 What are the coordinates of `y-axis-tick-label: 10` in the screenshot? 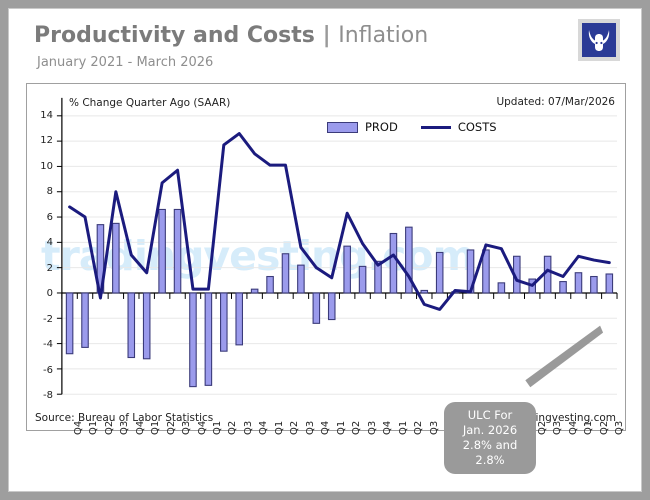 It's located at (46, 166).